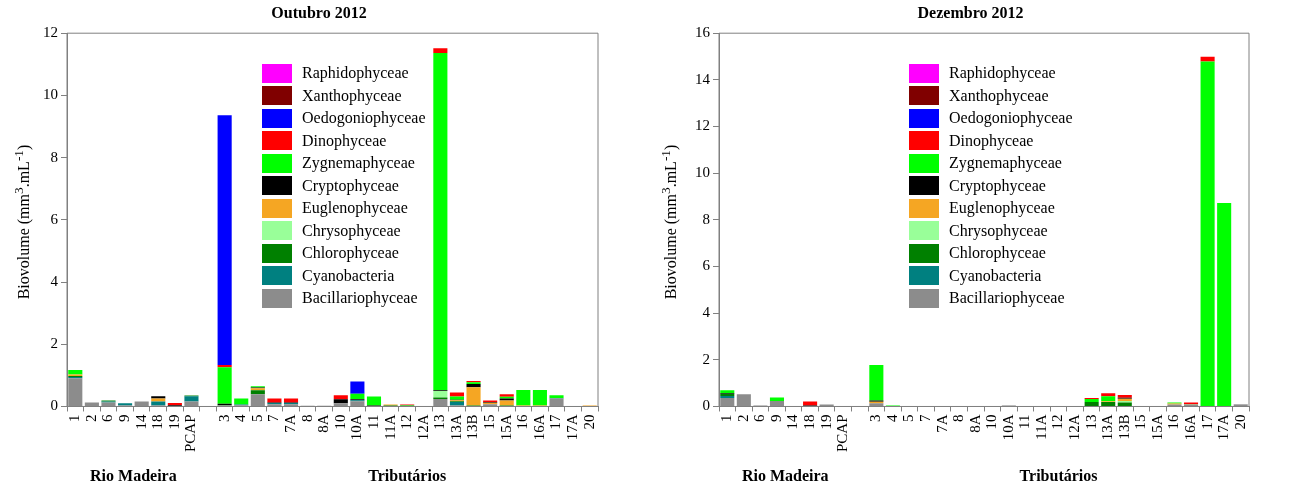 The image size is (1293, 491). Describe the element at coordinates (140, 421) in the screenshot. I see `x-tick-label: 14` at that location.